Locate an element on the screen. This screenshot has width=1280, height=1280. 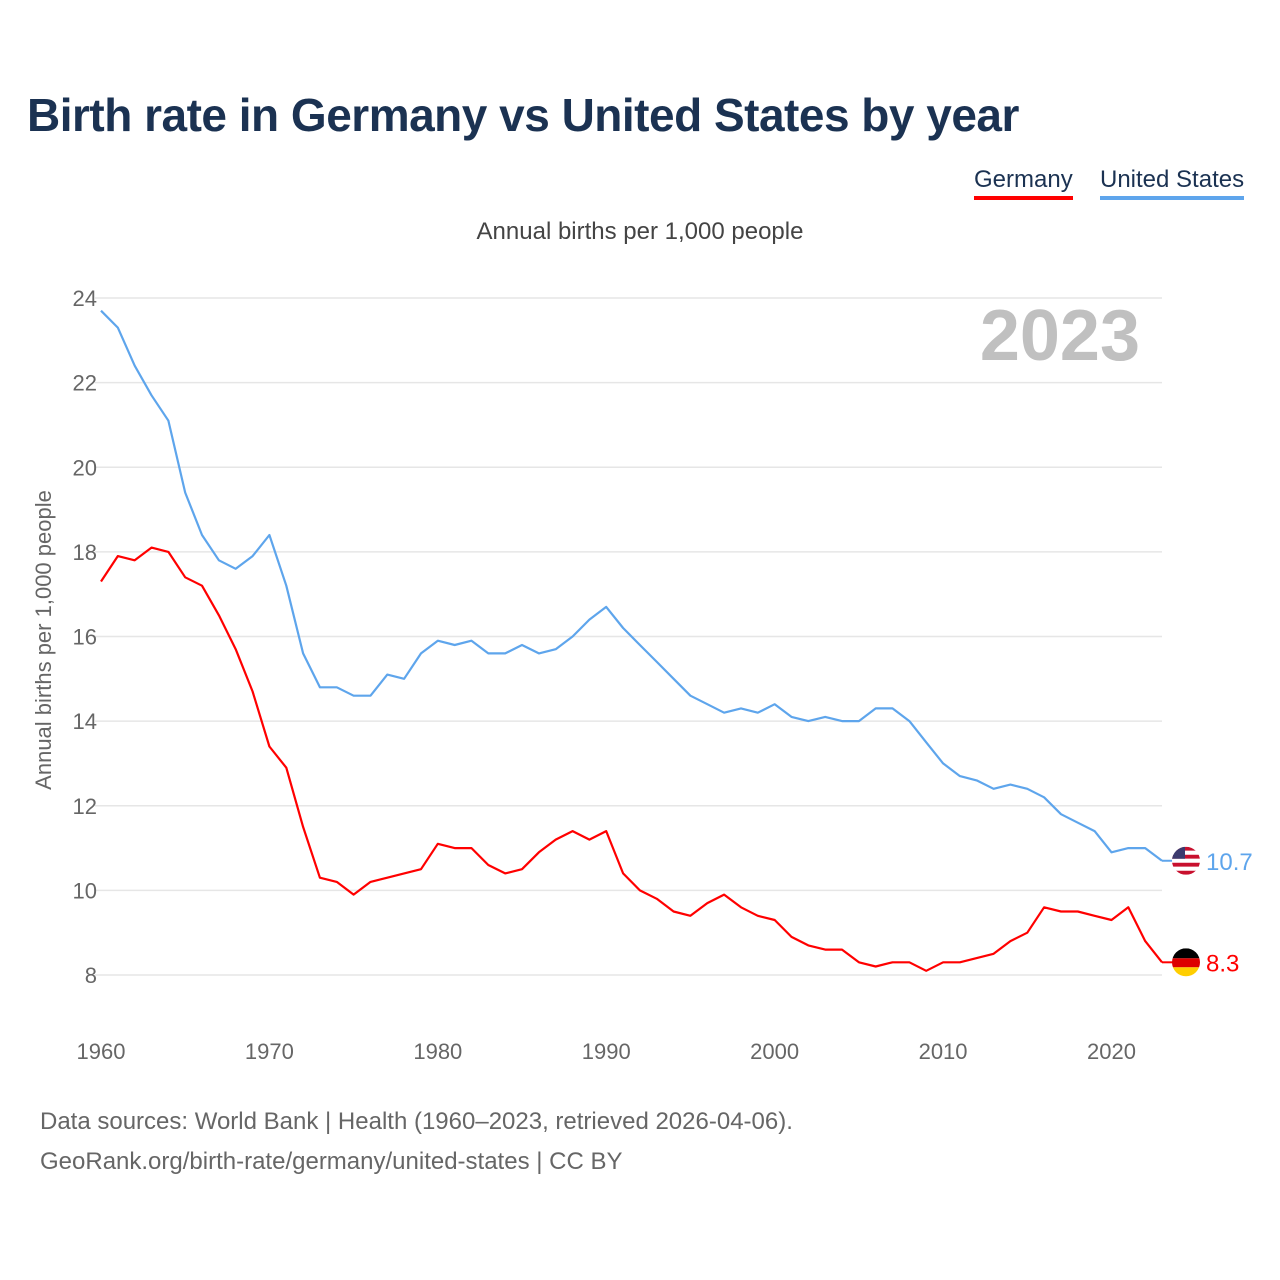
legend-germany: Germany is located at coordinates (1023, 183).